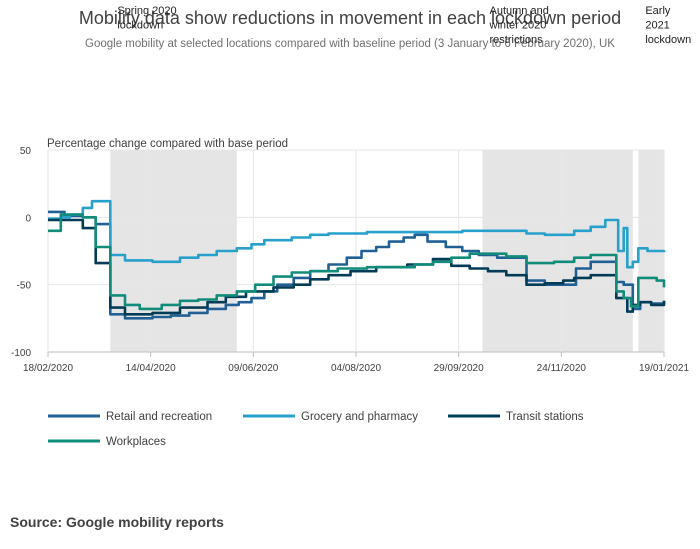 The width and height of the screenshot is (700, 549). I want to click on y-tick-label: 0, so click(28, 218).